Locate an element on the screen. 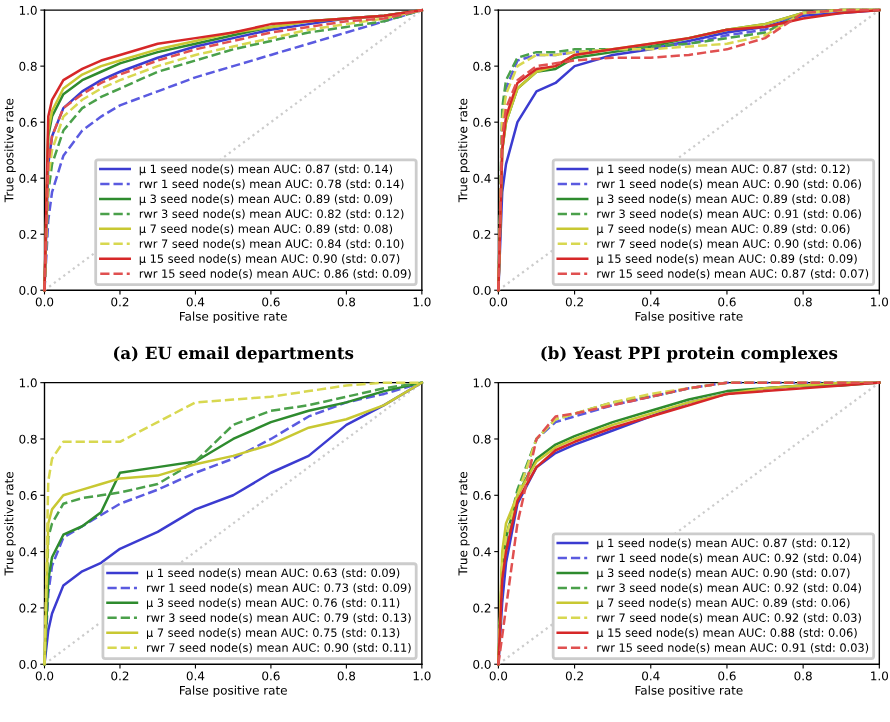 The height and width of the screenshot is (722, 890). text: (a) EU email departments is located at coordinates (233, 354).